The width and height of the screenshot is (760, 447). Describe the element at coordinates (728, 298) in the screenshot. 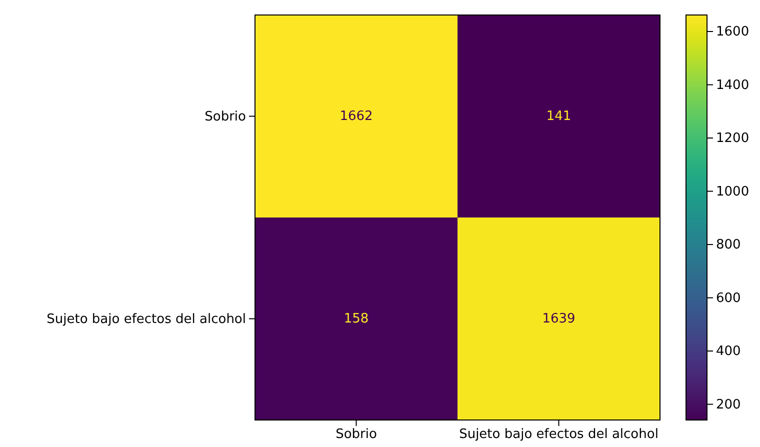

I see `color-bar-label: 600` at that location.